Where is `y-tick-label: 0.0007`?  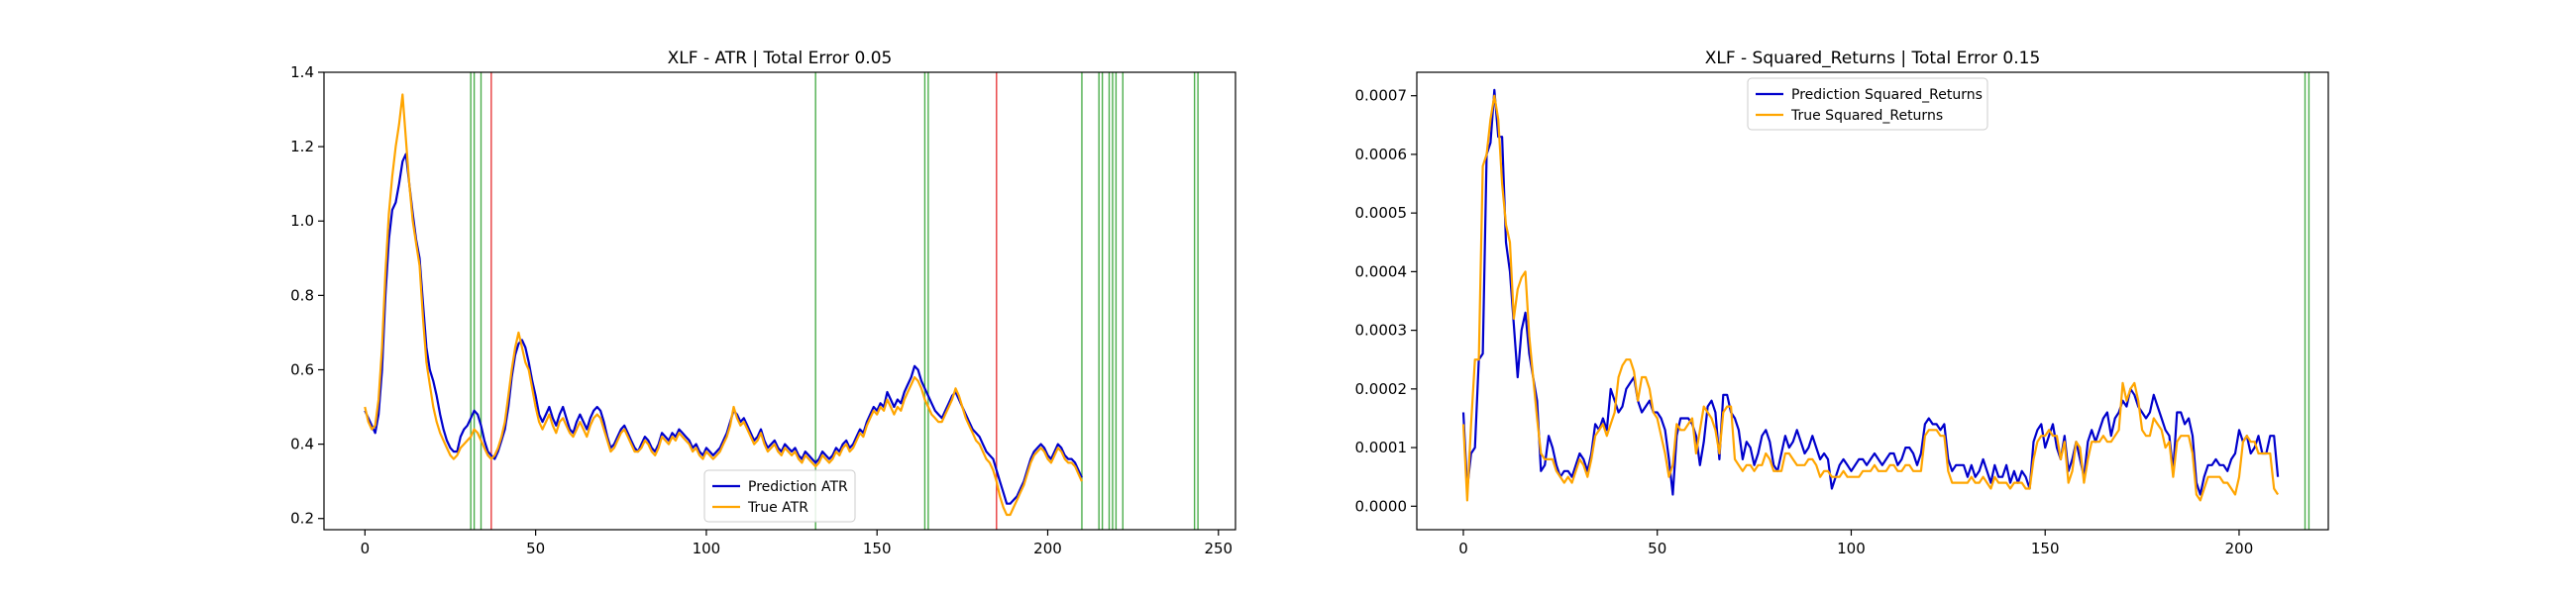
y-tick-label: 0.0007 is located at coordinates (1381, 96).